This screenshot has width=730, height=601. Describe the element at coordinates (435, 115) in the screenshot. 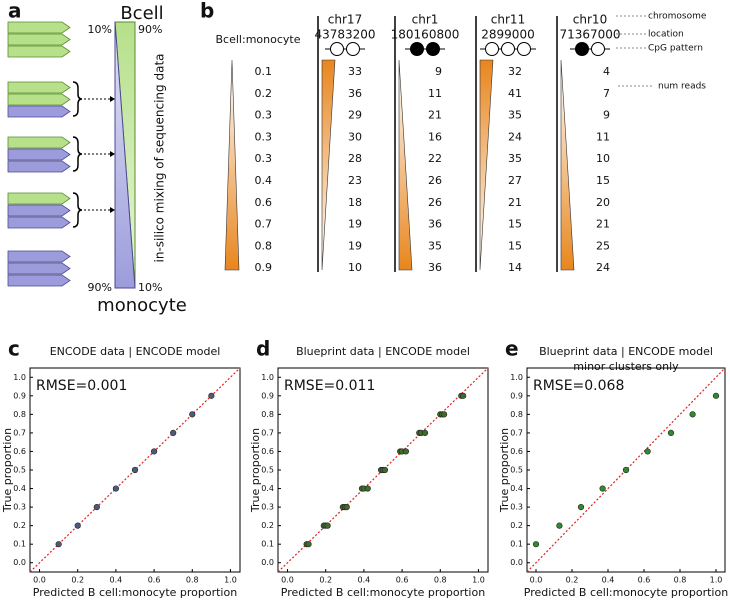

I see `read-count: 21` at that location.